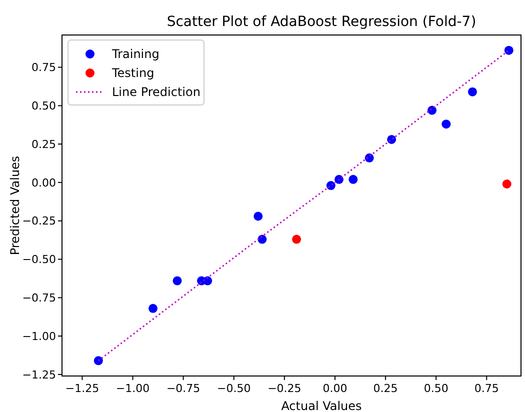 The height and width of the screenshot is (412, 525). What do you see at coordinates (285, 388) in the screenshot?
I see `x-tick-label: −0.25` at bounding box center [285, 388].